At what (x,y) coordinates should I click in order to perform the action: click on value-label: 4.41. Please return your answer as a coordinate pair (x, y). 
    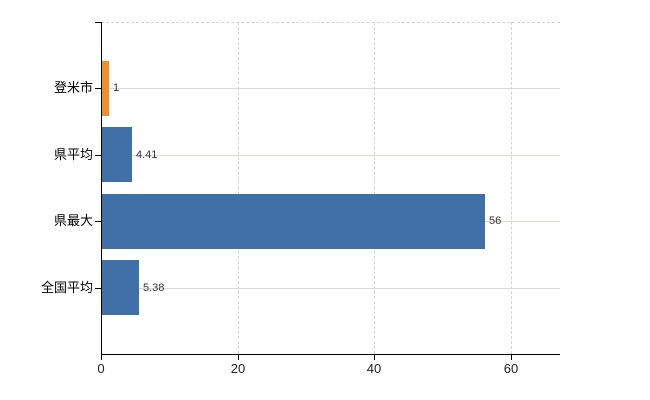
    Looking at the image, I should click on (147, 155).